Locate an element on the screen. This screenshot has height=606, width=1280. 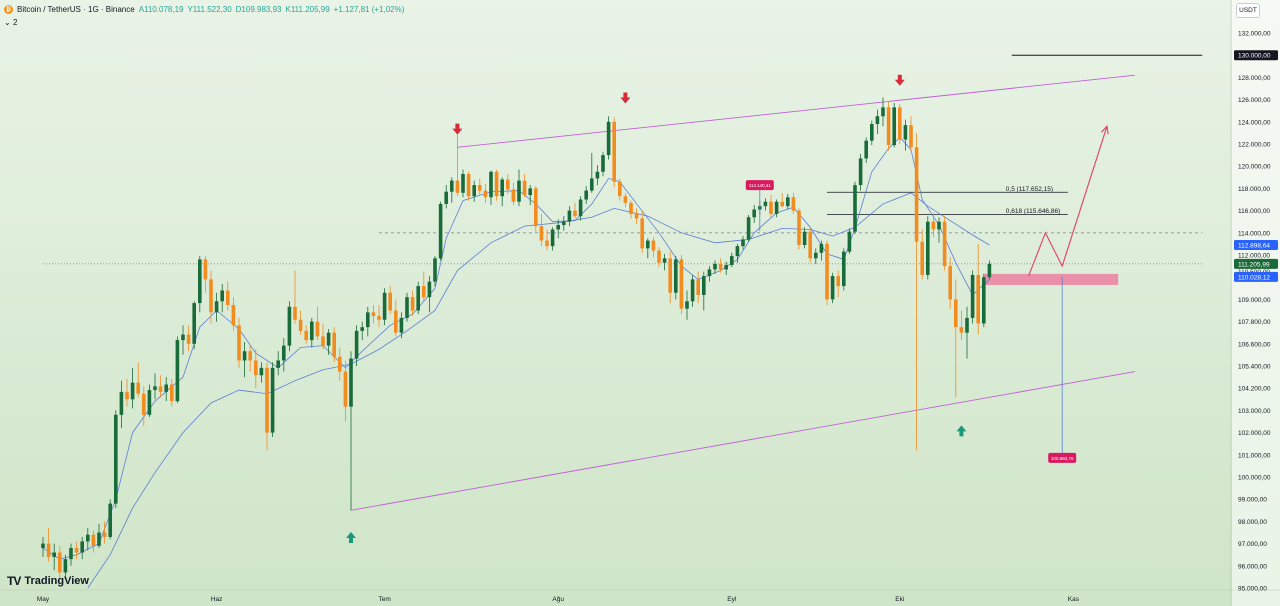
chevron-down-icon: ⌄ is located at coordinates (7, 22).